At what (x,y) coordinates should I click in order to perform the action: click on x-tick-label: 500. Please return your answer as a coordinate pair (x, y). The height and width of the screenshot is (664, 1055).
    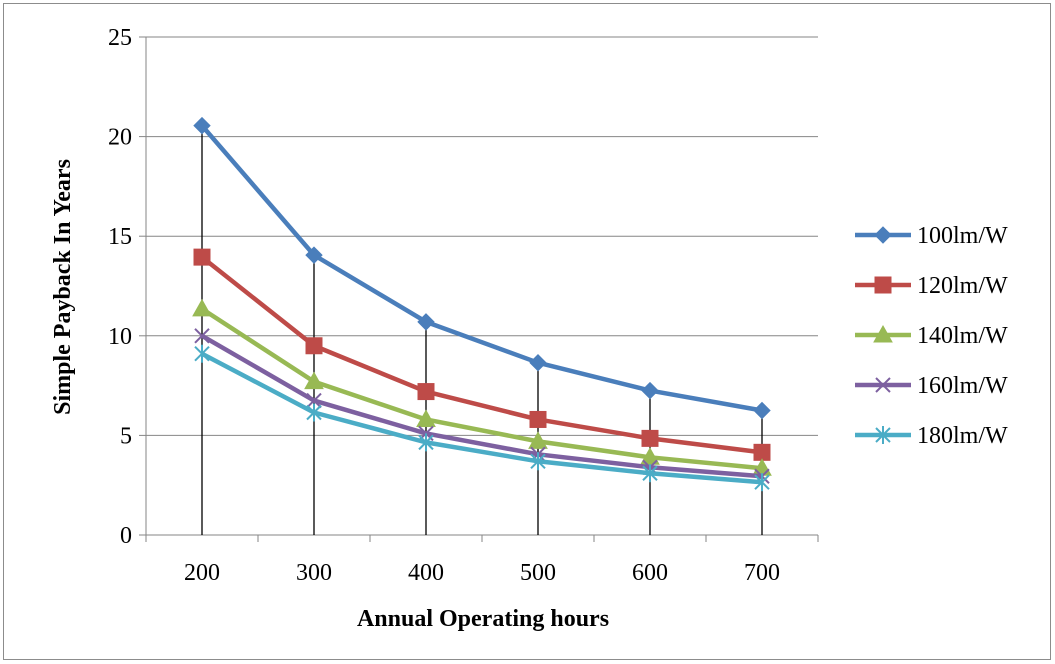
    Looking at the image, I should click on (538, 573).